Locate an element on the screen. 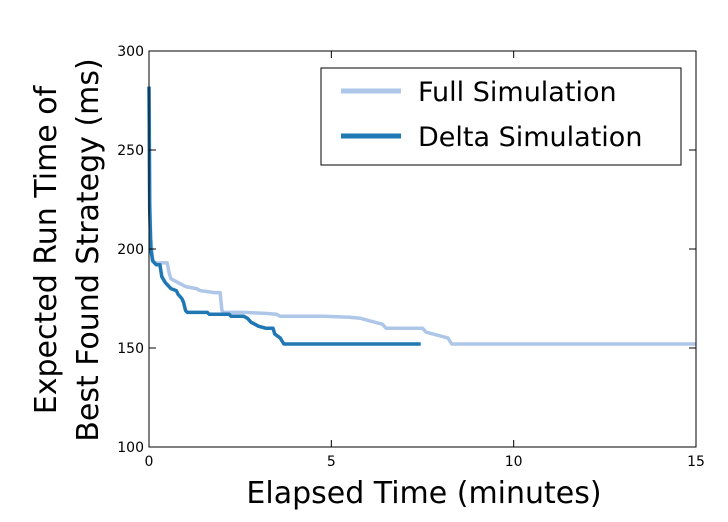  x-tick-label-15: 15 is located at coordinates (696, 462).